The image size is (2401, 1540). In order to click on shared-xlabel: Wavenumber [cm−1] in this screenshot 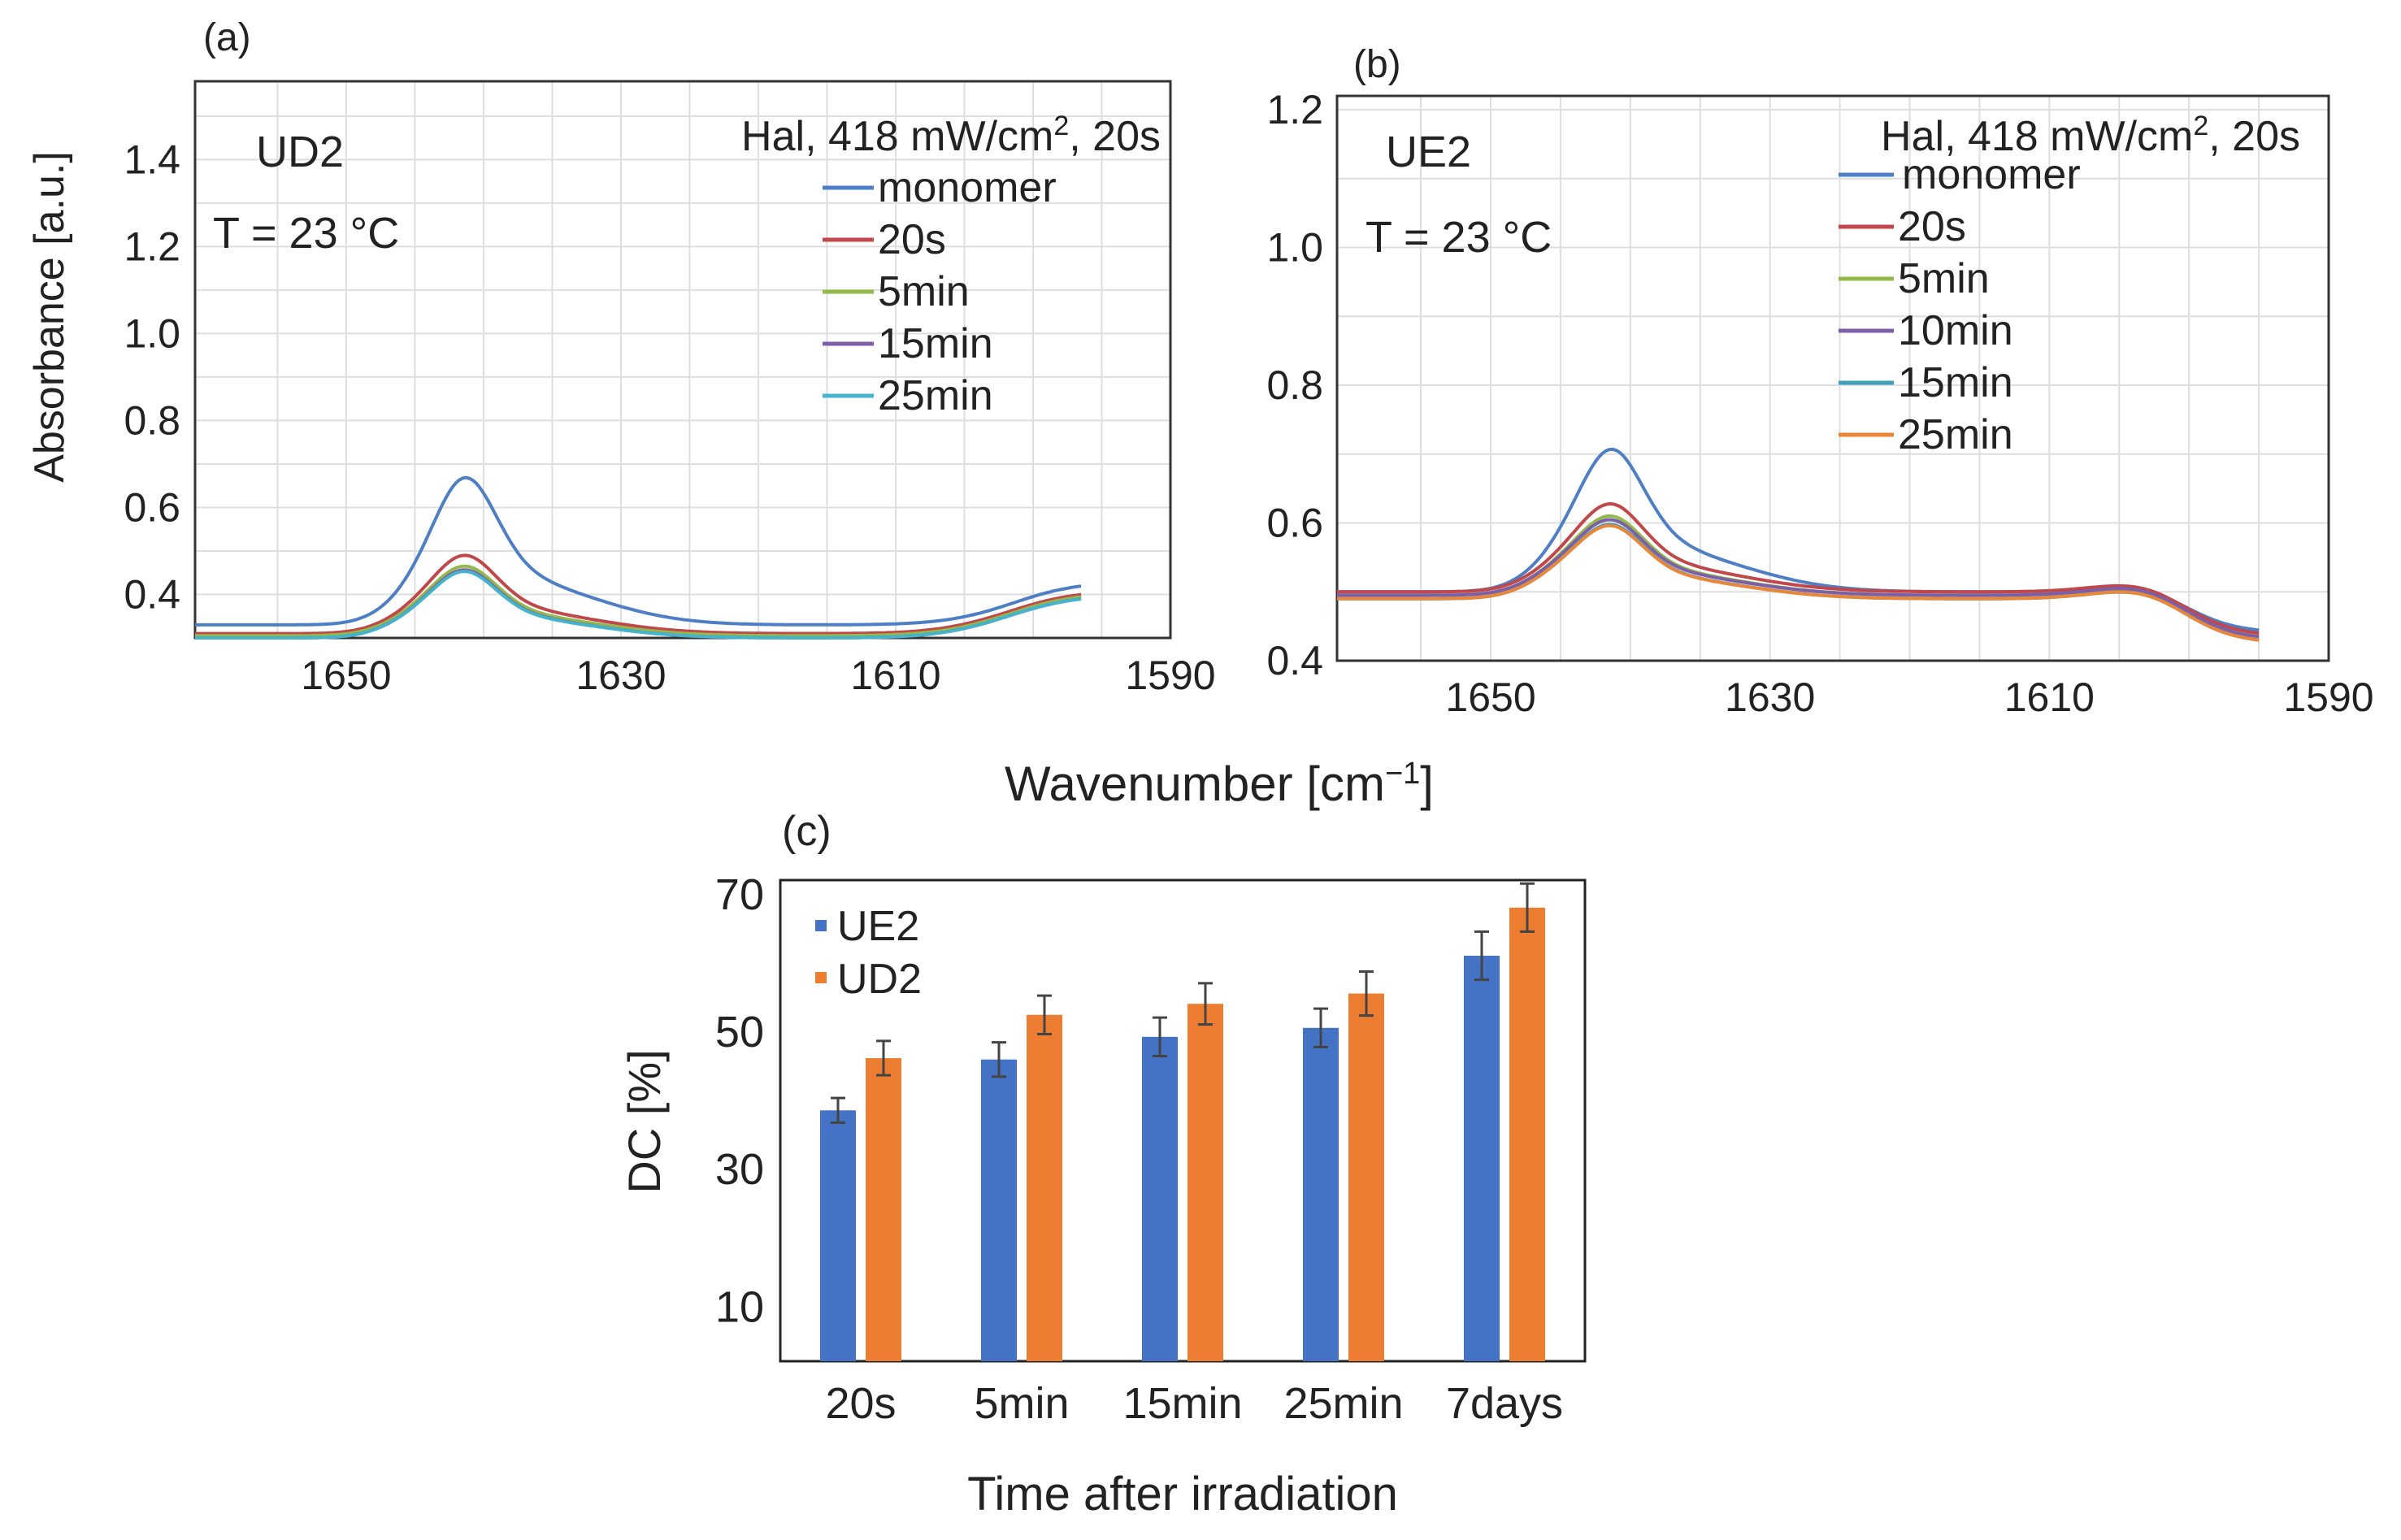, I will do `click(1219, 784)`.